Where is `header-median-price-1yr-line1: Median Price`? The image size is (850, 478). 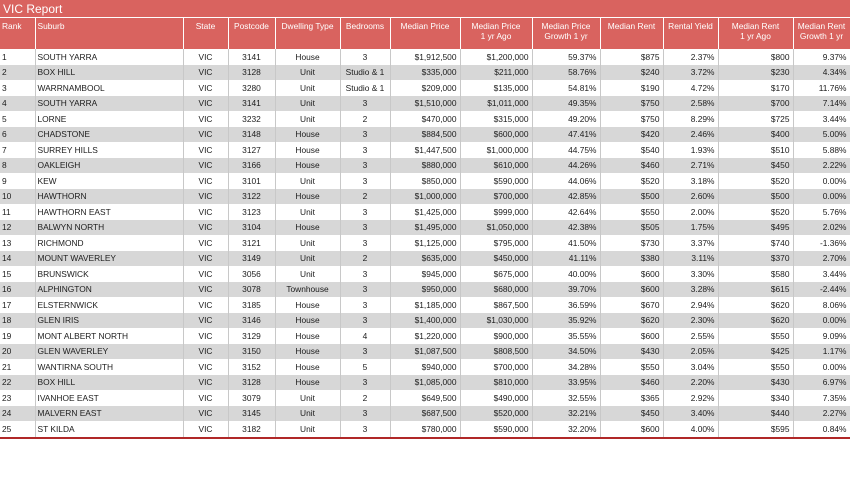
header-median-price-1yr-line1: Median Price is located at coordinates (496, 26).